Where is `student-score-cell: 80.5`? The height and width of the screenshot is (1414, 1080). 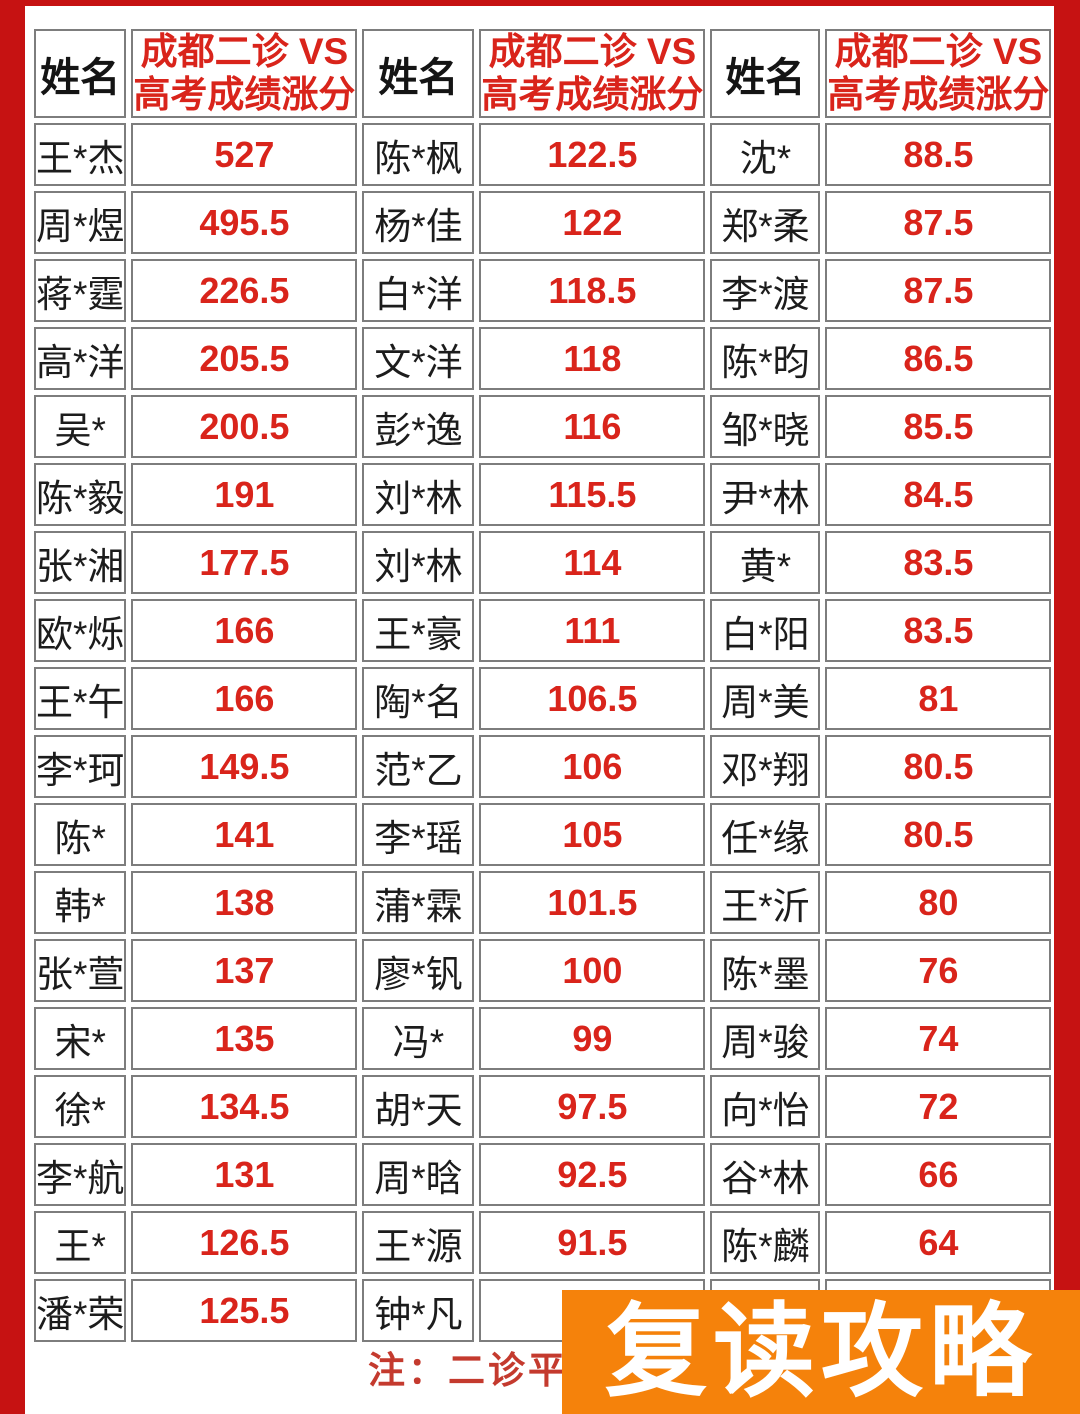 student-score-cell: 80.5 is located at coordinates (938, 767).